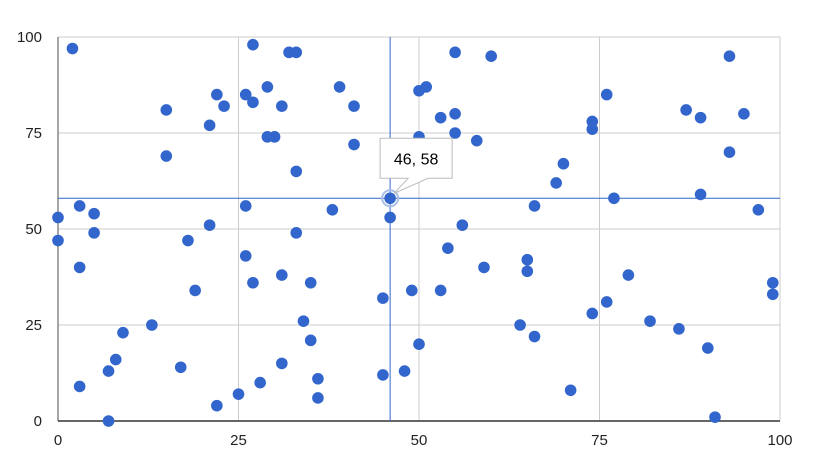 The height and width of the screenshot is (476, 830). I want to click on focused-data-point, so click(390, 198).